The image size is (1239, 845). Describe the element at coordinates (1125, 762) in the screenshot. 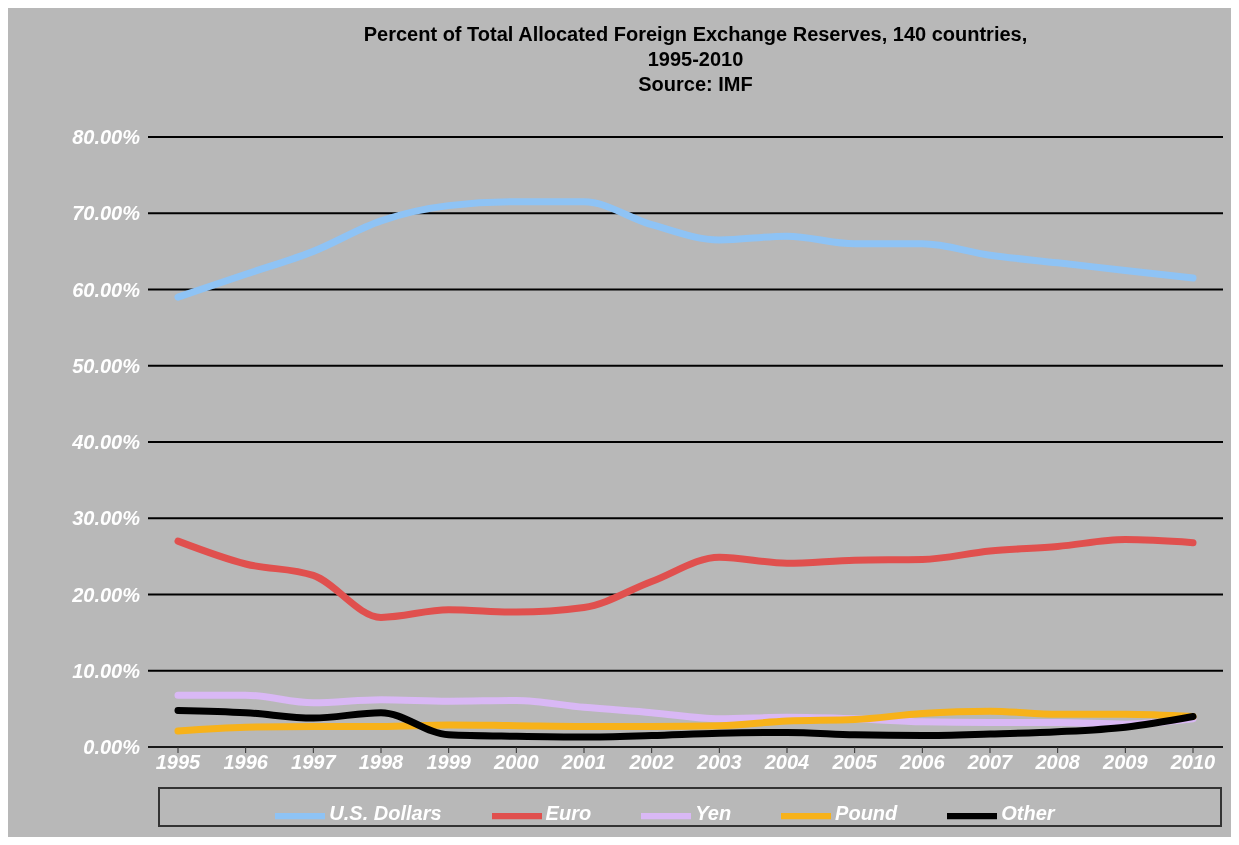

I see `x-tick-label: 2009` at that location.